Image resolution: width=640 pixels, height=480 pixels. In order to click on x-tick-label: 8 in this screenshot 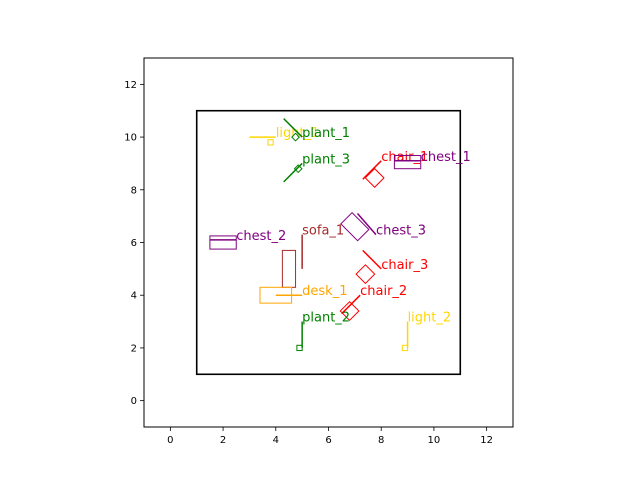, I will do `click(381, 440)`.